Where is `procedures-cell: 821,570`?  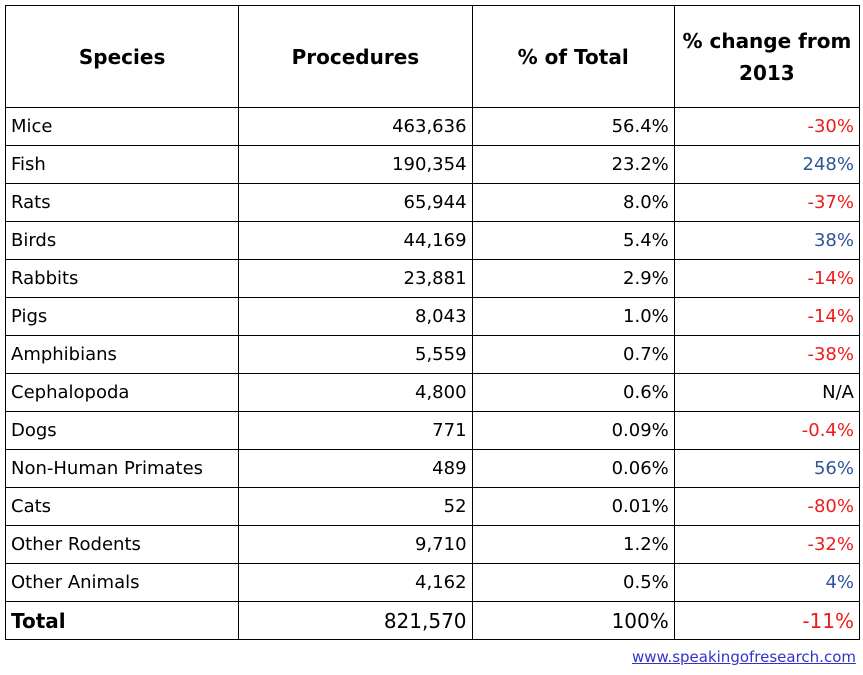 procedures-cell: 821,570 is located at coordinates (355, 620).